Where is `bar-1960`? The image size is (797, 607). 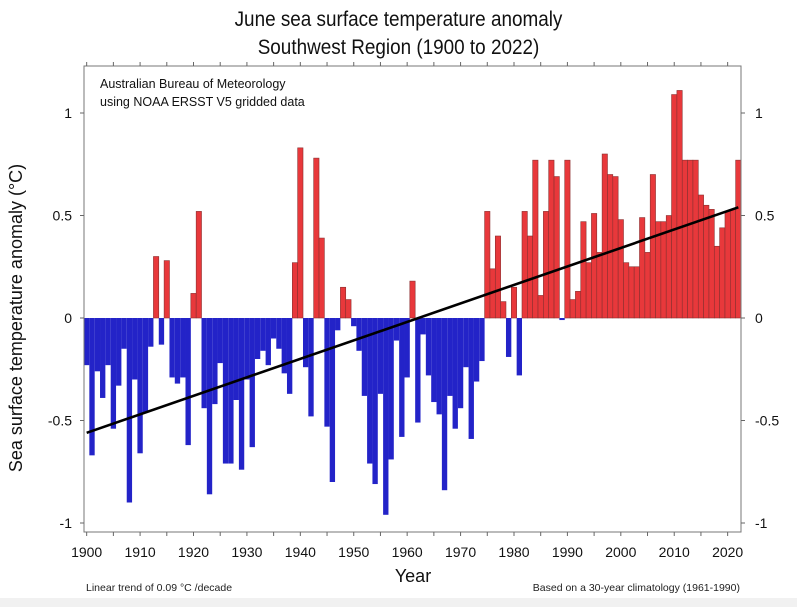 bar-1960 is located at coordinates (407, 348).